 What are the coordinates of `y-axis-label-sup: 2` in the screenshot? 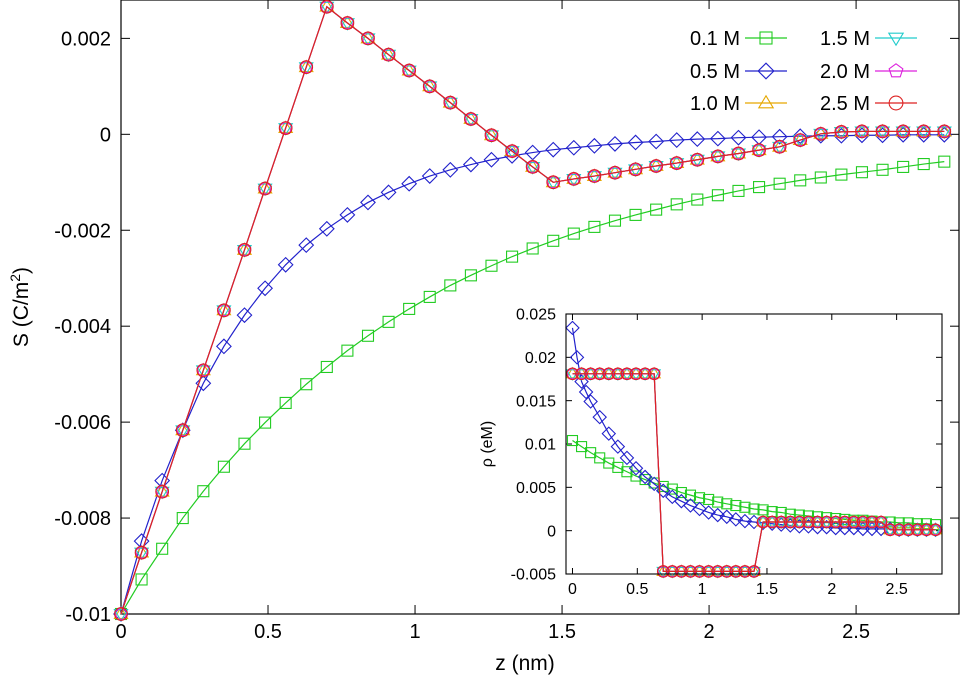 It's located at (15, 278).